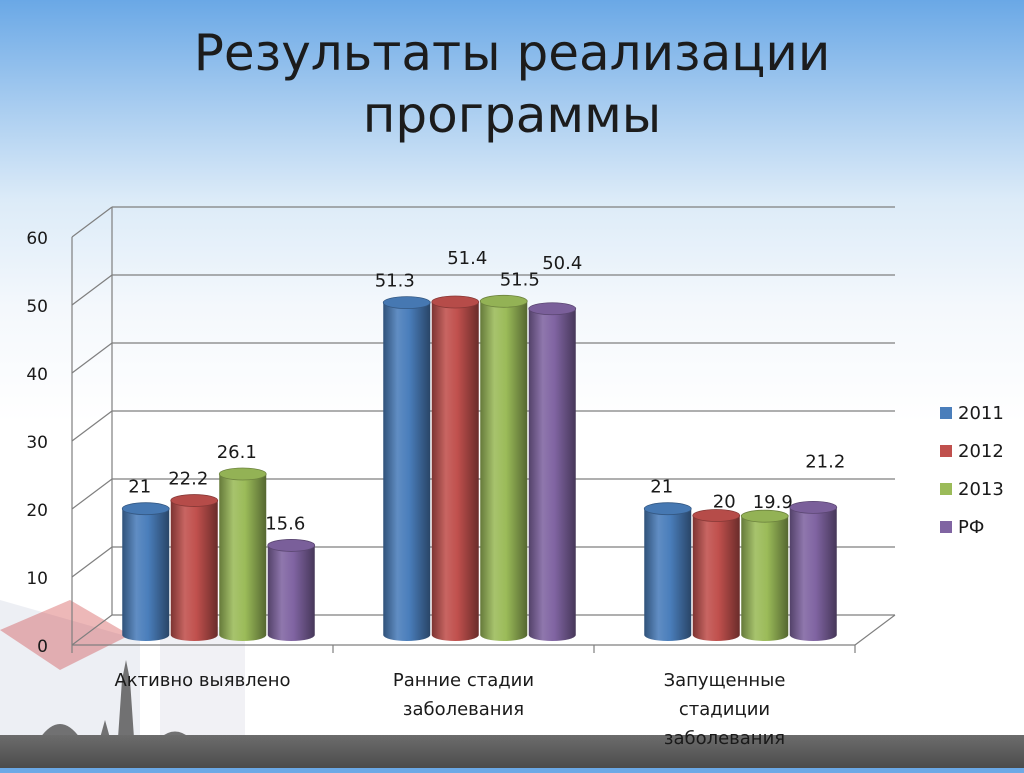  What do you see at coordinates (467, 258) in the screenshot?
I see `data-label: 51.4` at bounding box center [467, 258].